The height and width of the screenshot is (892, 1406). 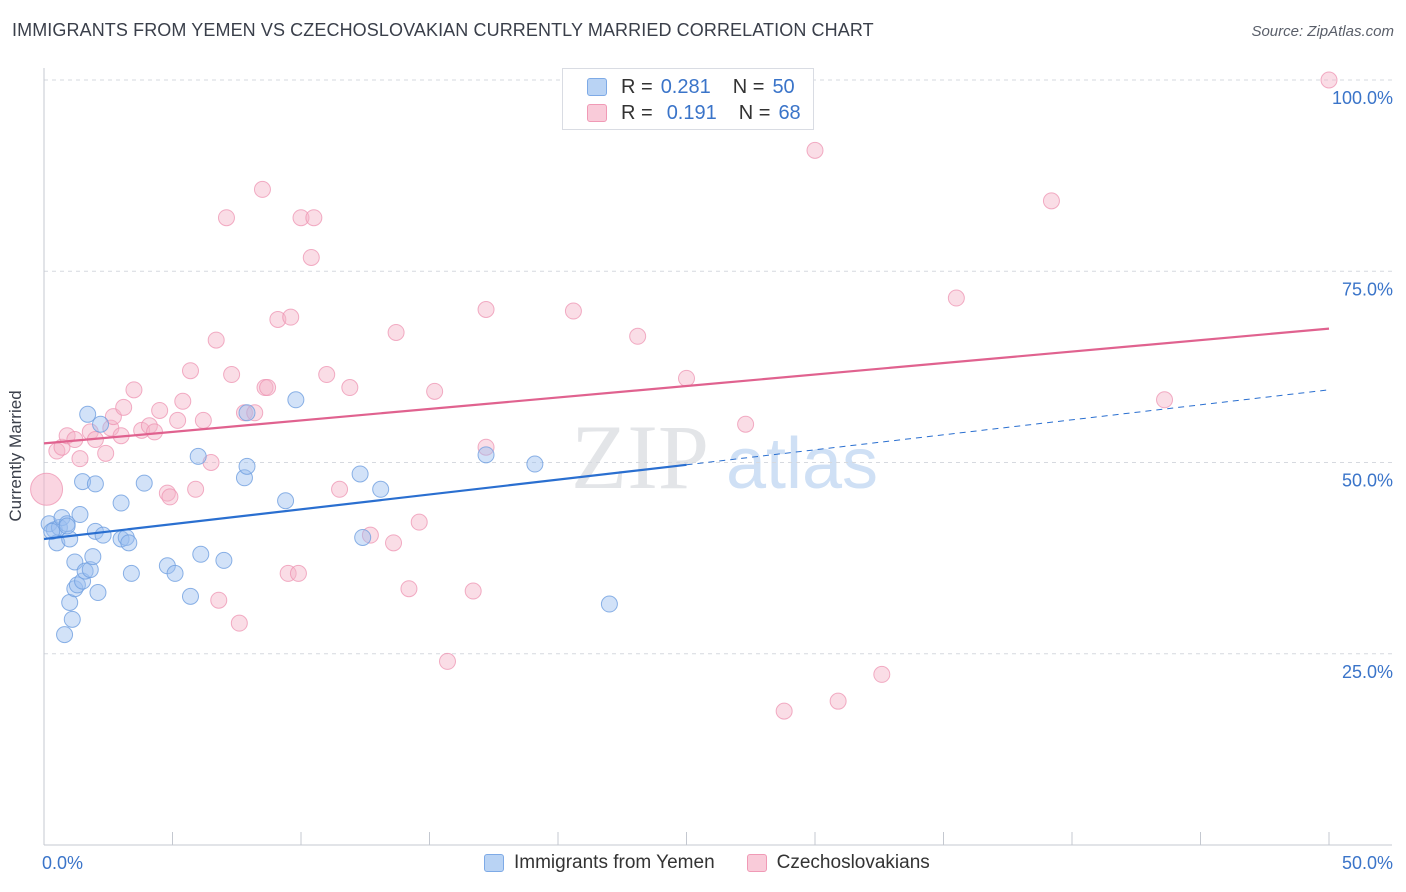 I want to click on y-tick-label: 50.0%, so click(x=1367, y=481).